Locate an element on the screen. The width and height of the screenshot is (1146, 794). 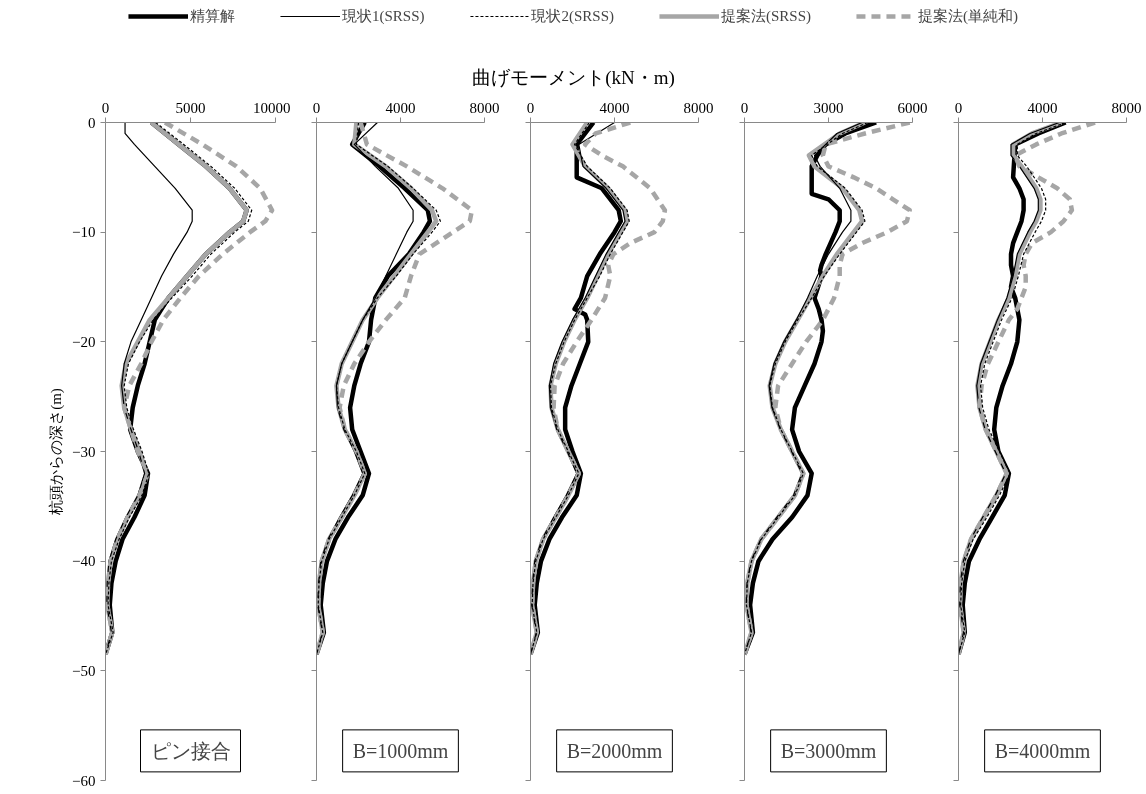
y-tick-label: −50 is located at coordinates (84, 670).